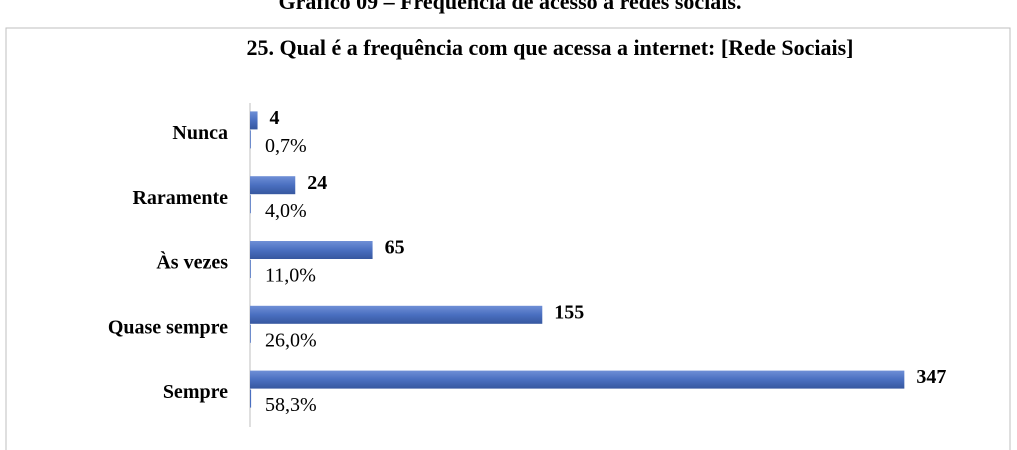 The width and height of the screenshot is (1017, 450). What do you see at coordinates (286, 146) in the screenshot?
I see `value-label: 0,7%` at bounding box center [286, 146].